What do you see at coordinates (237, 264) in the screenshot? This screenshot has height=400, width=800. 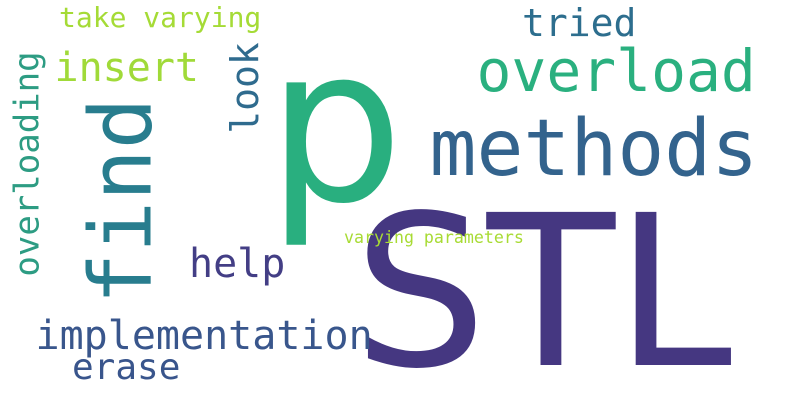 I see `word-help: help` at bounding box center [237, 264].